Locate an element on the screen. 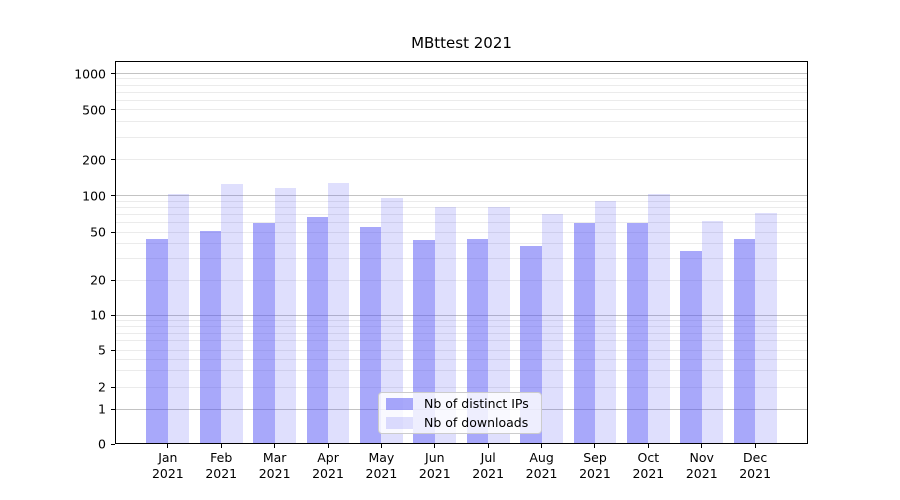  bar-downloads-jul is located at coordinates (499, 325).